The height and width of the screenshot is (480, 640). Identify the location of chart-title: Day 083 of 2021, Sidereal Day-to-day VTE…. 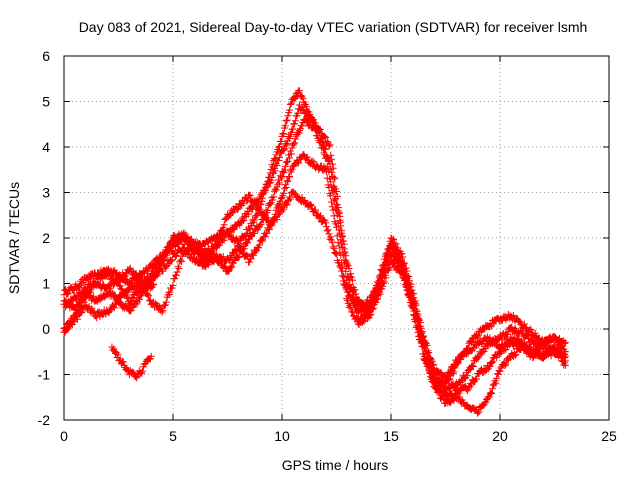
(333, 27).